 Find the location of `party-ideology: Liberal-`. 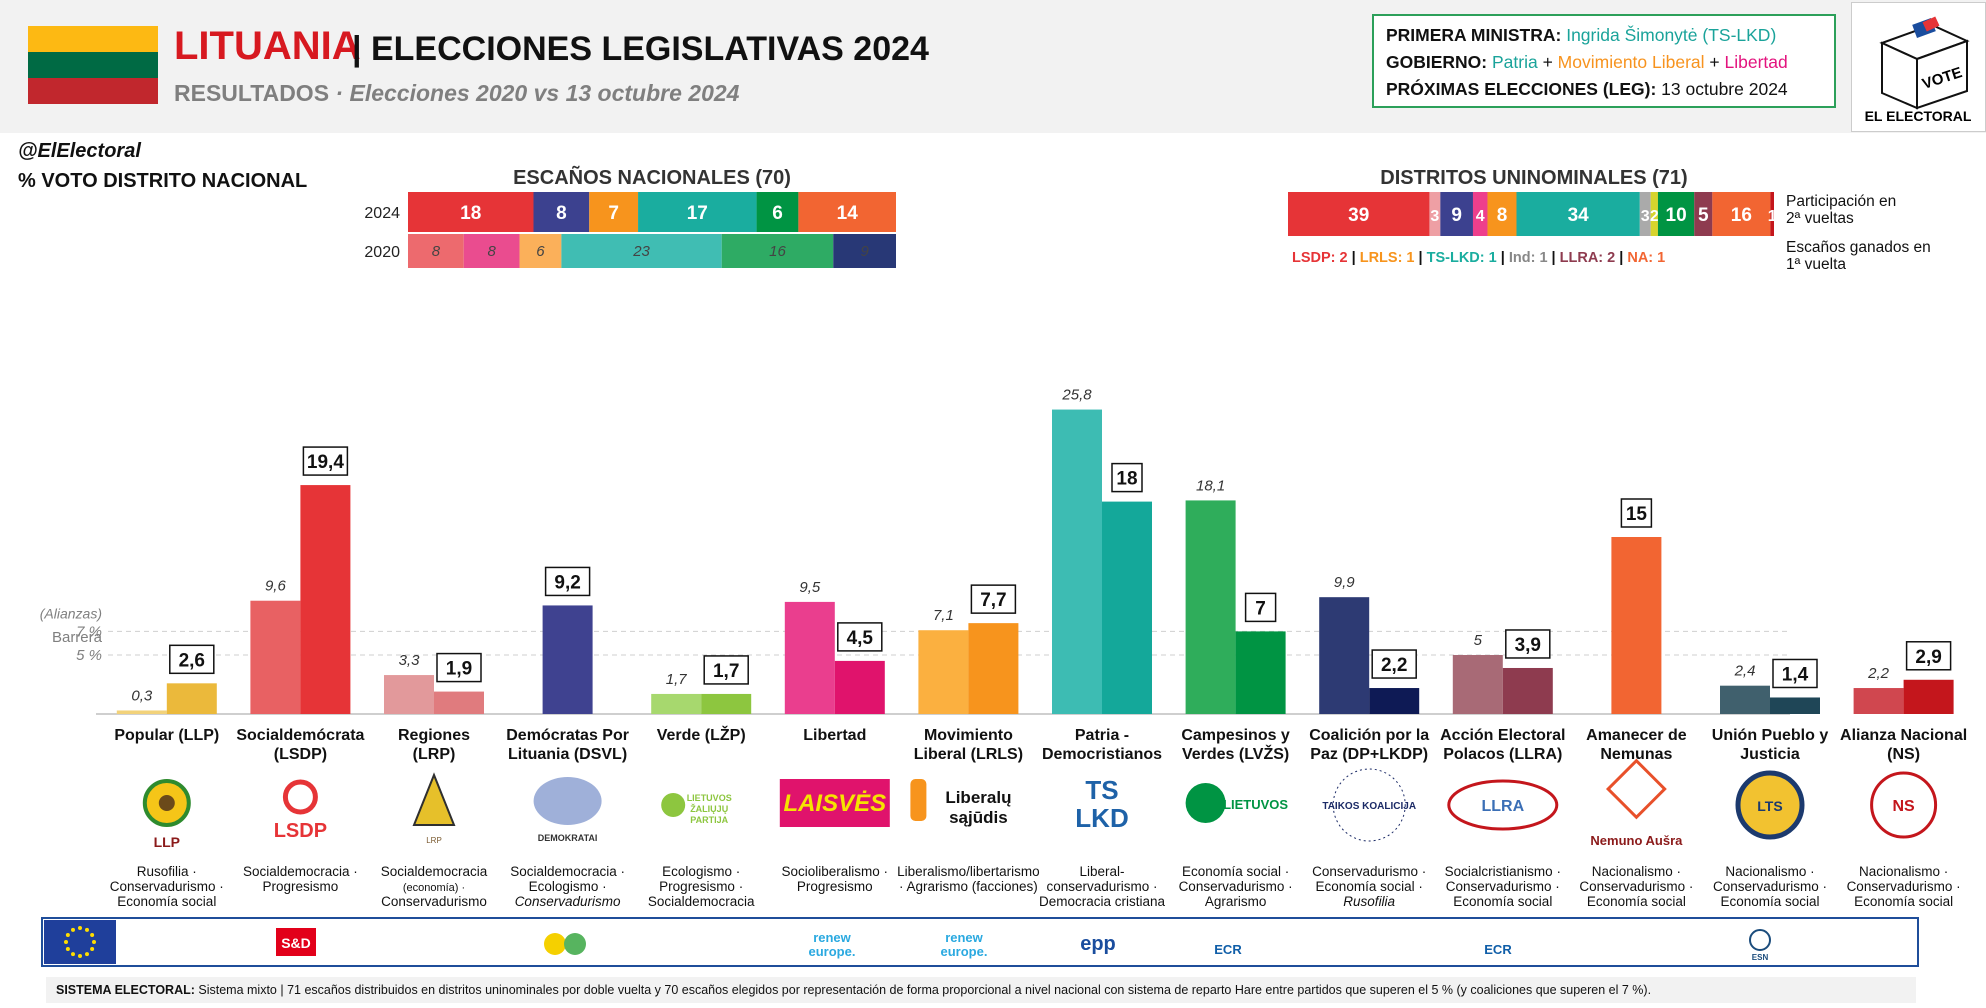

party-ideology: Liberal- is located at coordinates (1101, 871).